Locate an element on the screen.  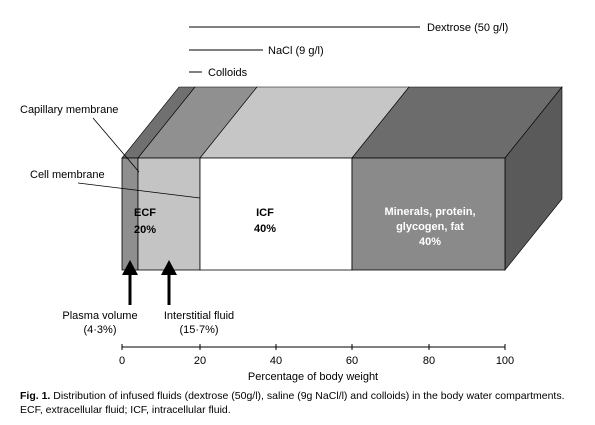
tick-label-0: 0 is located at coordinates (122, 361).